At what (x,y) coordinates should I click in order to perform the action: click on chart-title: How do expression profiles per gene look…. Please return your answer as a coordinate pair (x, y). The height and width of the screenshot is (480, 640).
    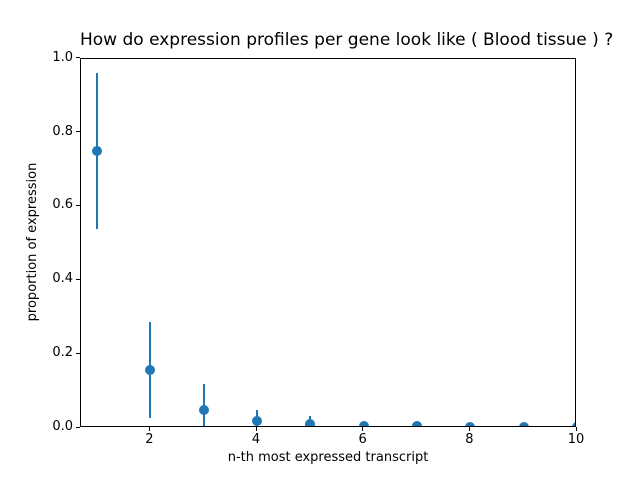
    Looking at the image, I should click on (347, 40).